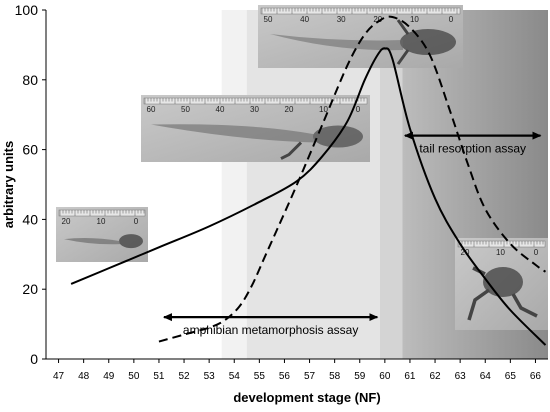  Describe the element at coordinates (270, 330) in the screenshot. I see `annotation-label-0: amphibian metamorphosis assay` at that location.